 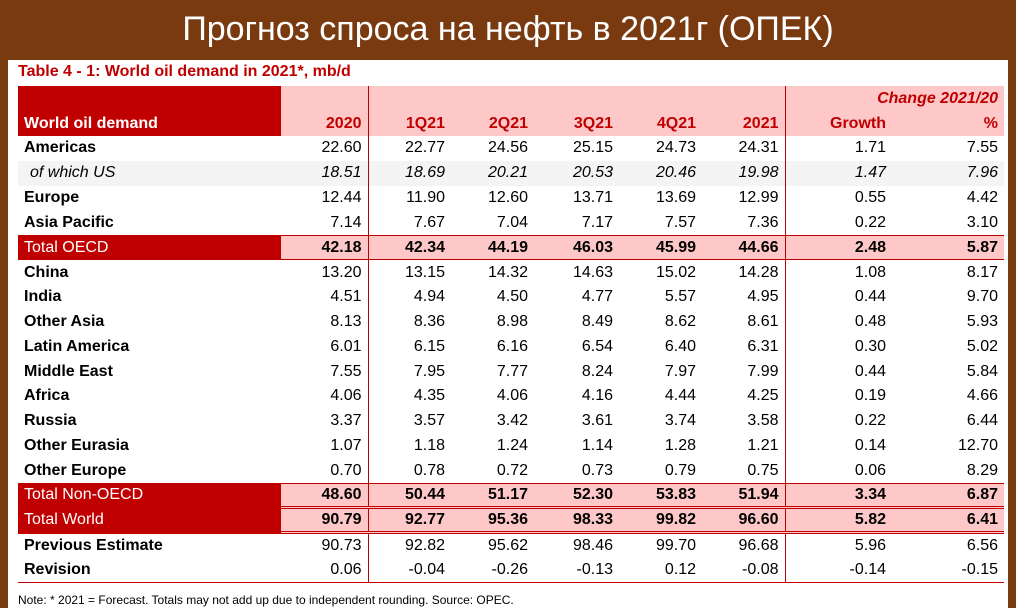 I want to click on value-cell: 4.25, so click(x=763, y=396).